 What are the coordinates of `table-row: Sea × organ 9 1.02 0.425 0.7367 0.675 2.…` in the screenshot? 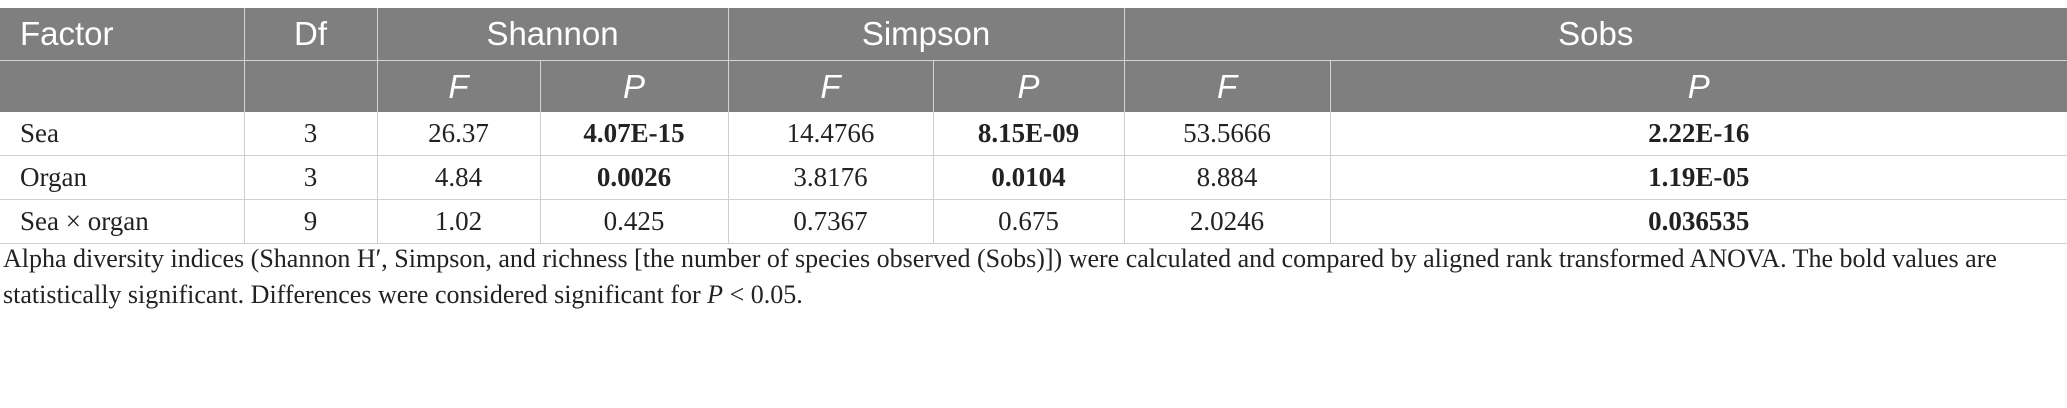 It's located at (1033, 221).